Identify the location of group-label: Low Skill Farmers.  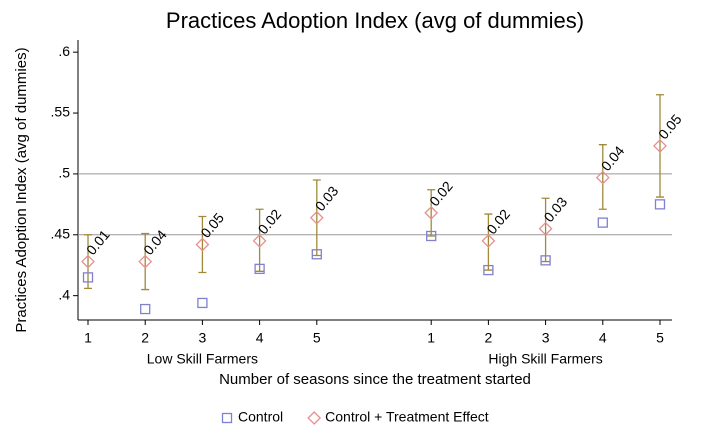
(202, 359).